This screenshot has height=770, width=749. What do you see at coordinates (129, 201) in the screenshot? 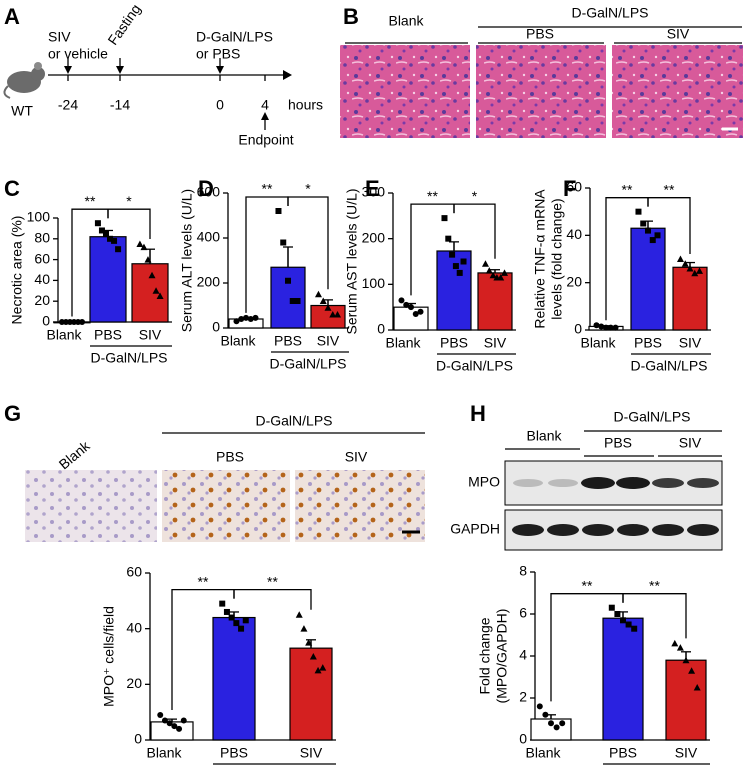
I see `significance-label: *` at bounding box center [129, 201].